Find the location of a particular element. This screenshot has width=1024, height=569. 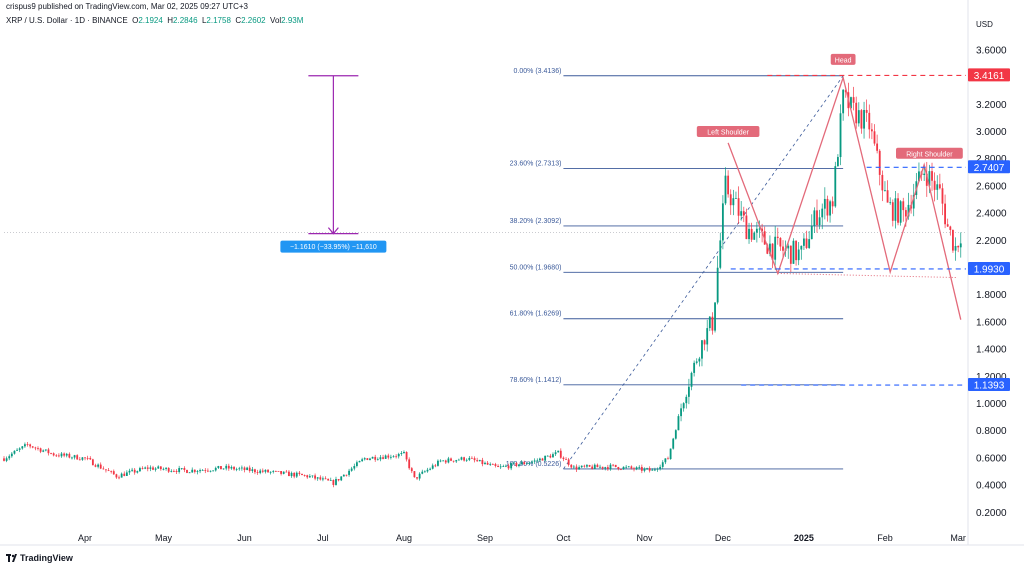

close-value: 2.2602 is located at coordinates (253, 20).